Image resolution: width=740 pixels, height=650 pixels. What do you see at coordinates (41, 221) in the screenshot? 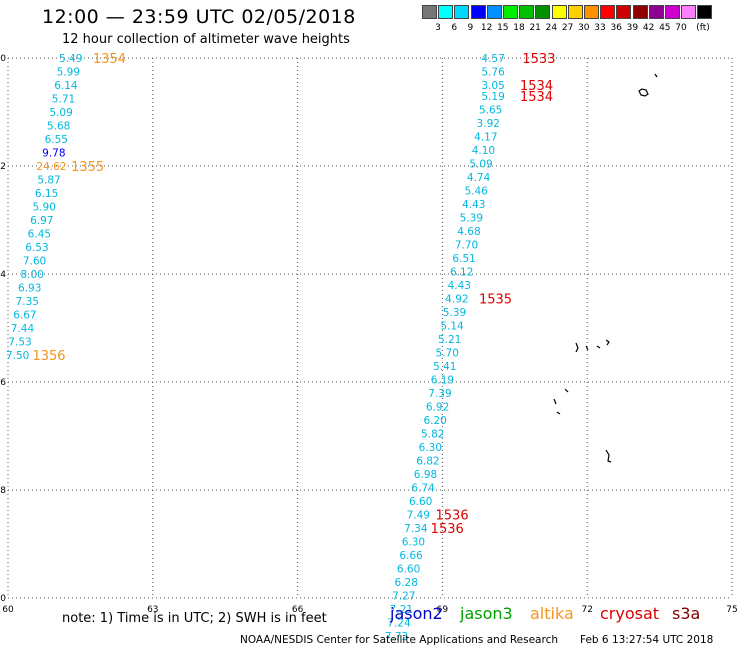
I see `swh-value: 6.97` at bounding box center [41, 221].